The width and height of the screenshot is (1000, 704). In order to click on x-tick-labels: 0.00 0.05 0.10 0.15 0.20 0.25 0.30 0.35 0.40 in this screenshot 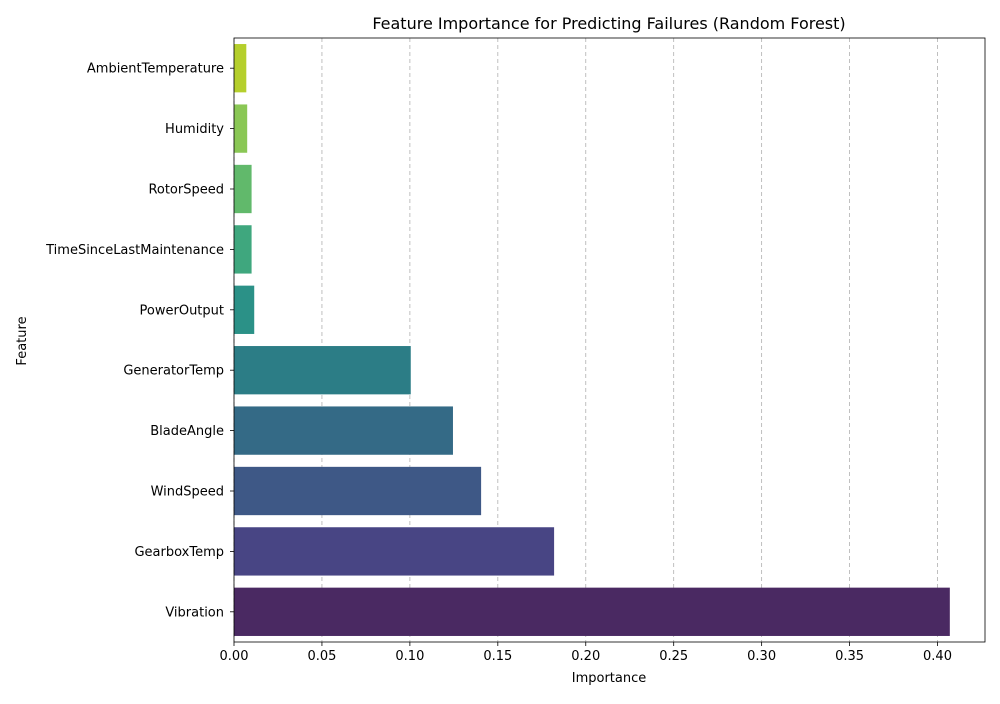, I will do `click(586, 653)`.